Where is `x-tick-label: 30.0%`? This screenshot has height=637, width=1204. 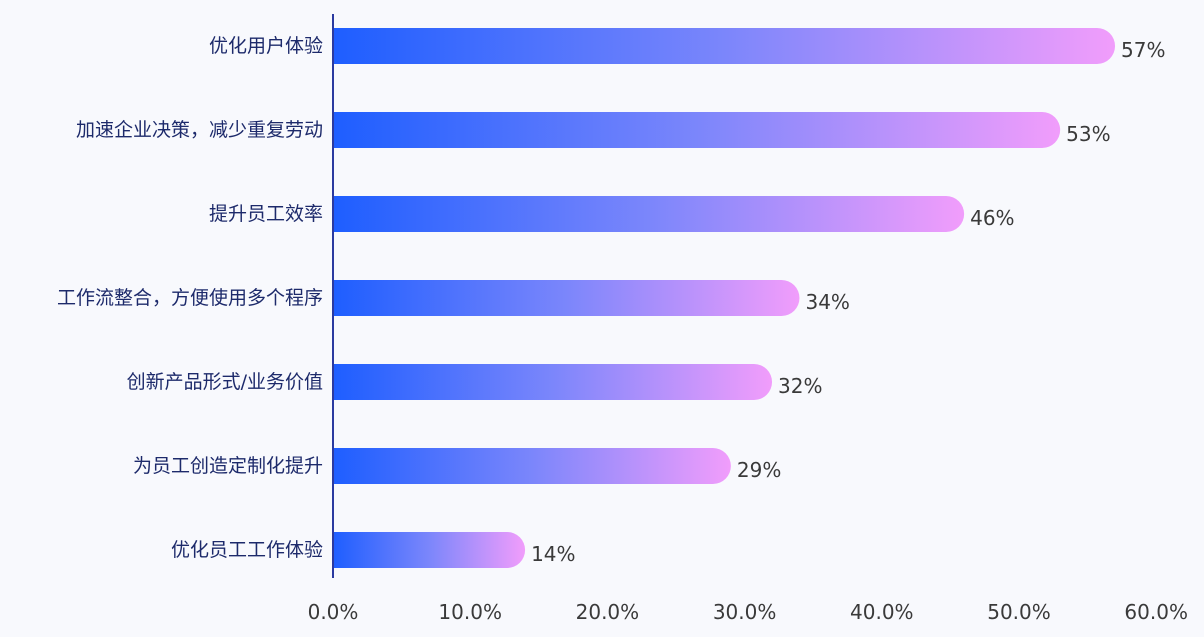 x-tick-label: 30.0% is located at coordinates (745, 612).